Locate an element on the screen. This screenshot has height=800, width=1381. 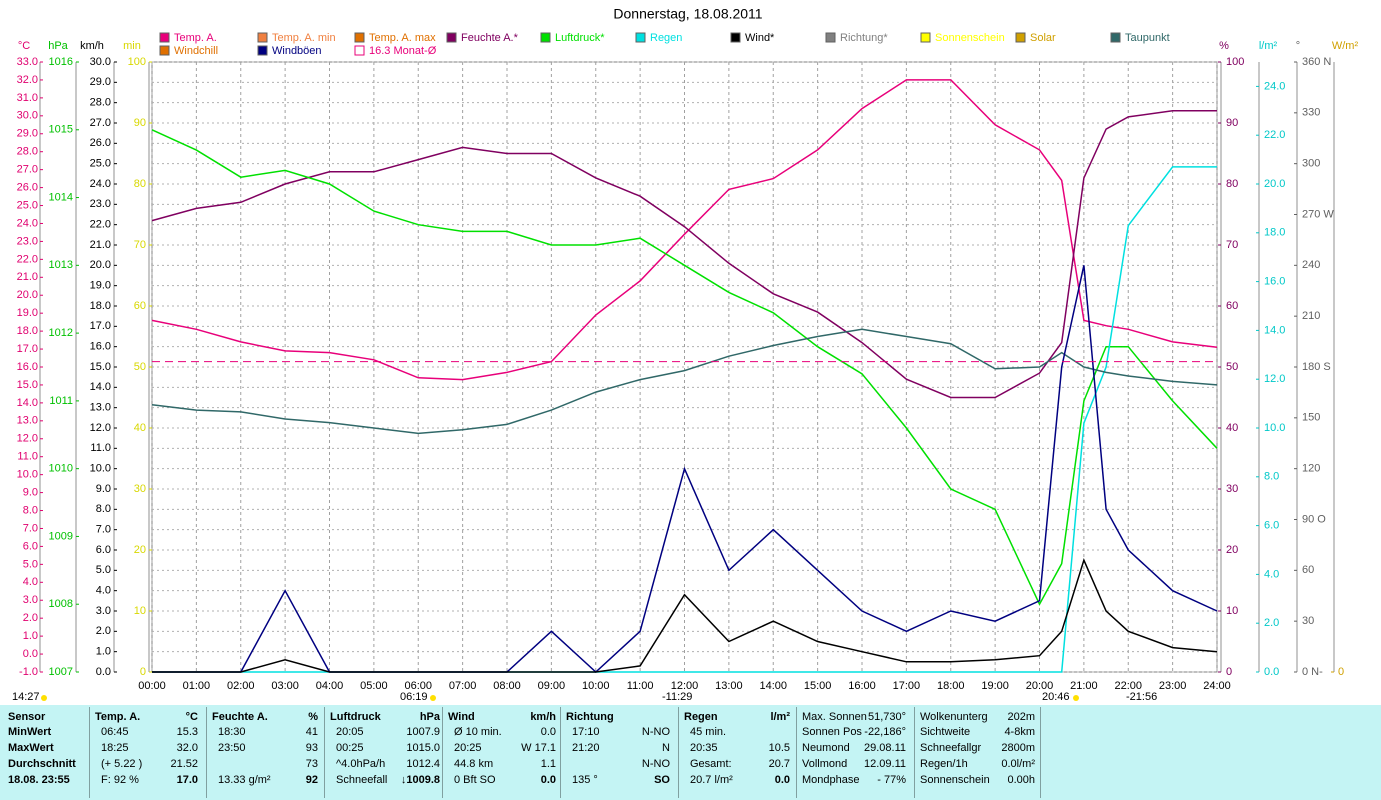
table-value: 1015.0 is located at coordinates (423, 748).